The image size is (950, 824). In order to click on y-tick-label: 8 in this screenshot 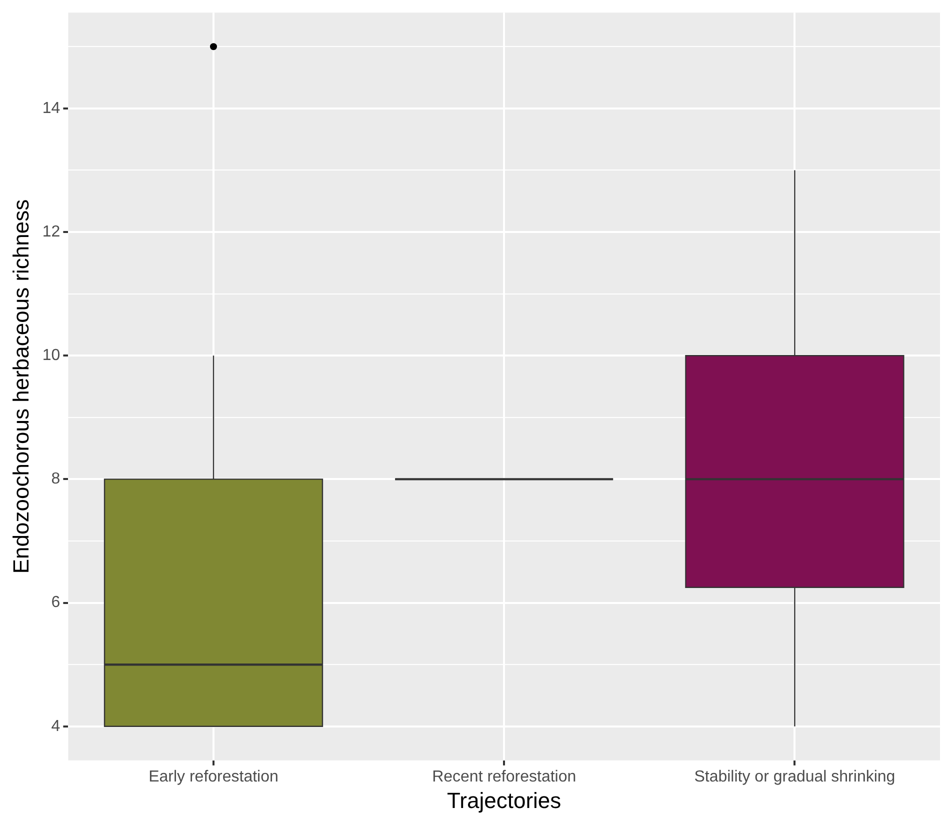, I will do `click(55, 479)`.